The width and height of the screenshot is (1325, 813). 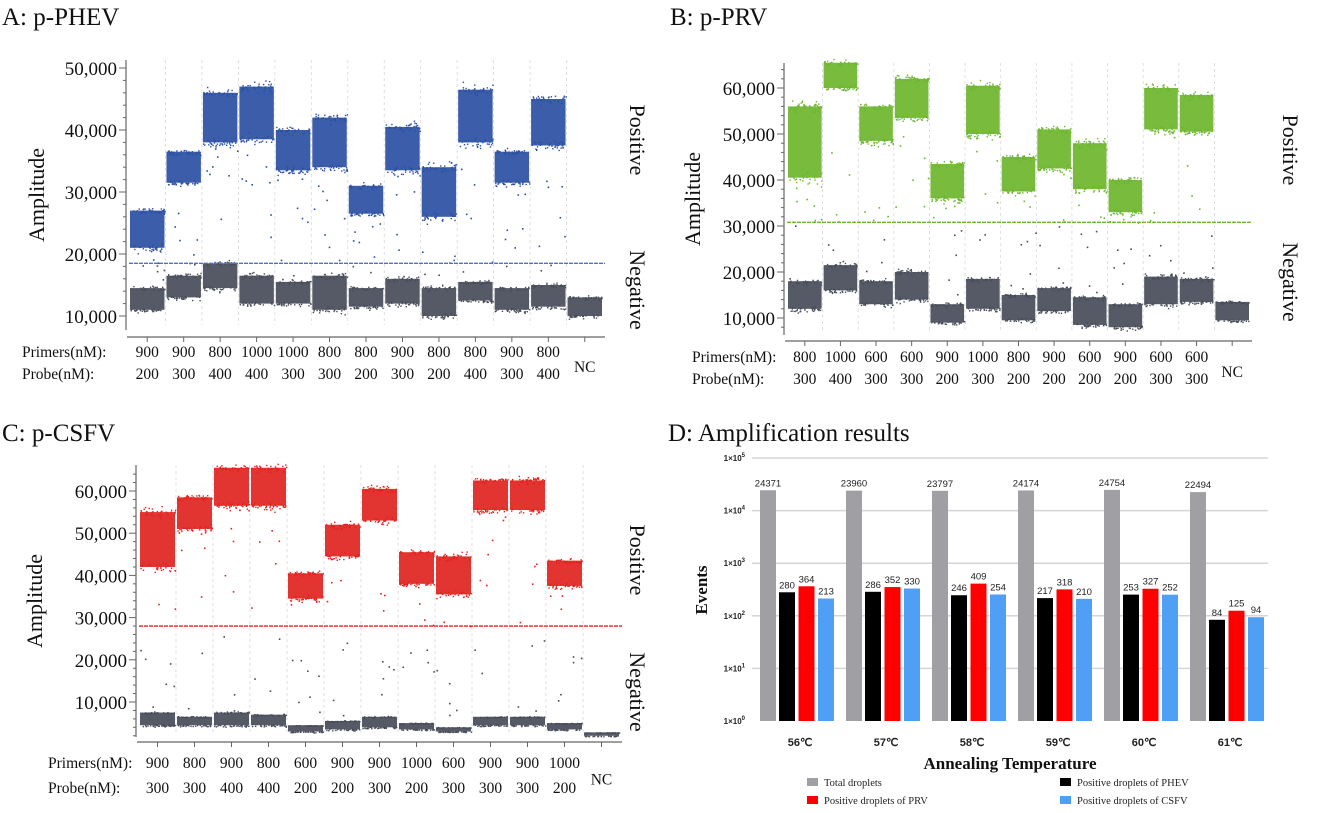 I want to click on negative-droplets-core, so click(x=183, y=286).